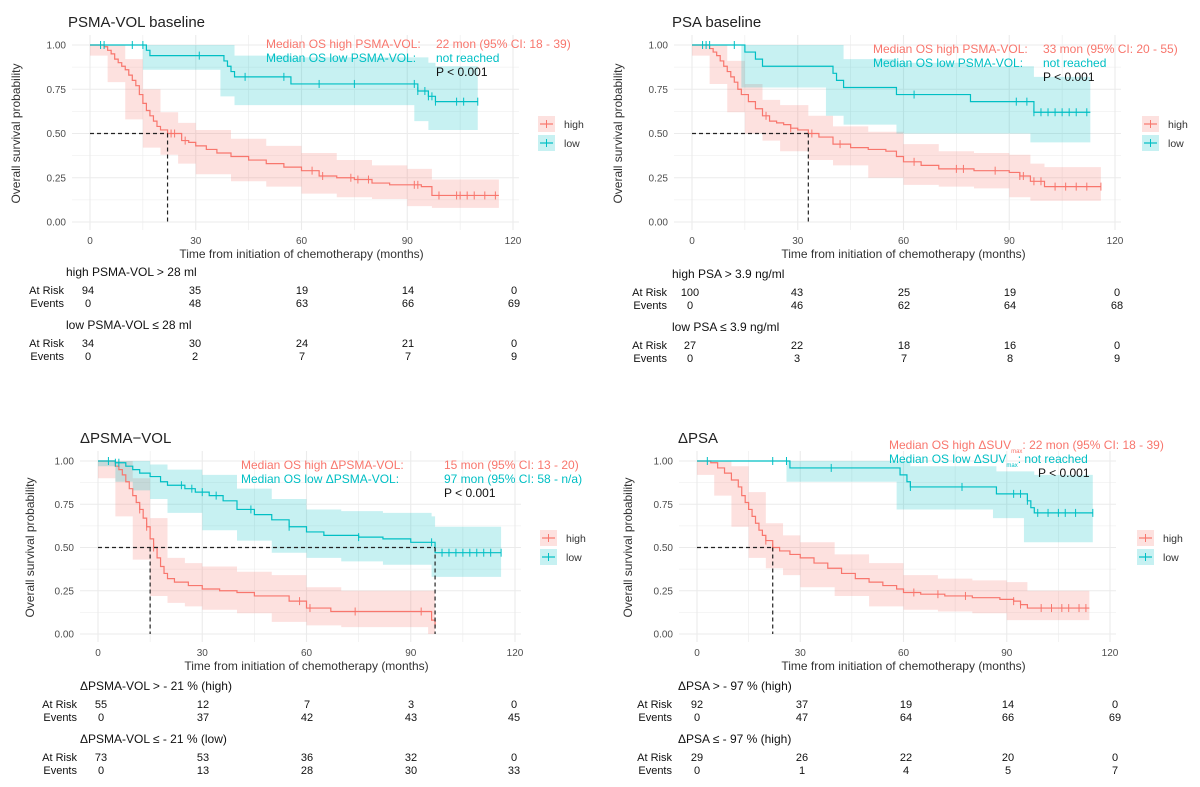 Image resolution: width=1200 pixels, height=787 pixels. What do you see at coordinates (514, 718) in the screenshot?
I see `risk-cell: 45` at bounding box center [514, 718].